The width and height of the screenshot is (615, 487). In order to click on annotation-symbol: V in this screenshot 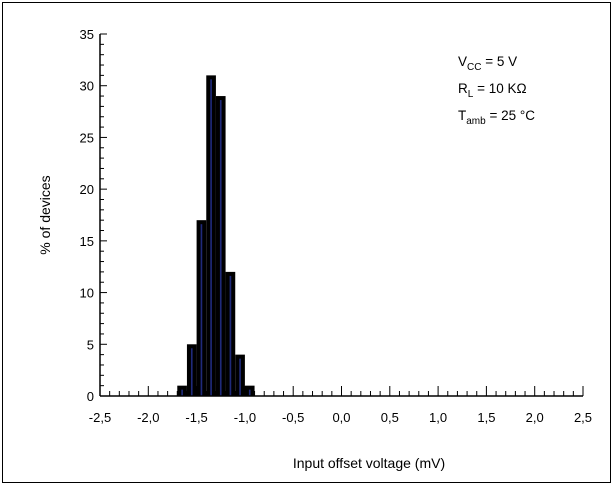, I will do `click(462, 61)`.